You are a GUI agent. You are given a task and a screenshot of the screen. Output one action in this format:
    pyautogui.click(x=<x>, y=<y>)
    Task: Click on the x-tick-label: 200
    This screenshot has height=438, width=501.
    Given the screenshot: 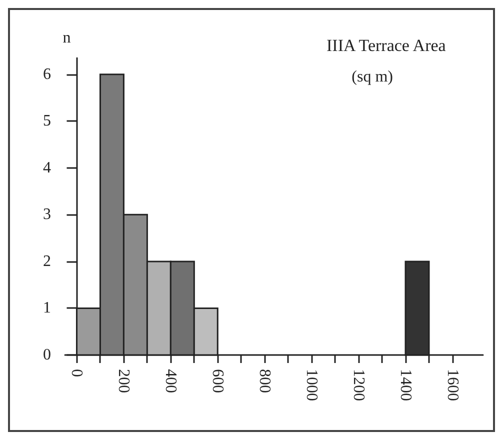 What is the action you would take?
    pyautogui.click(x=123, y=381)
    